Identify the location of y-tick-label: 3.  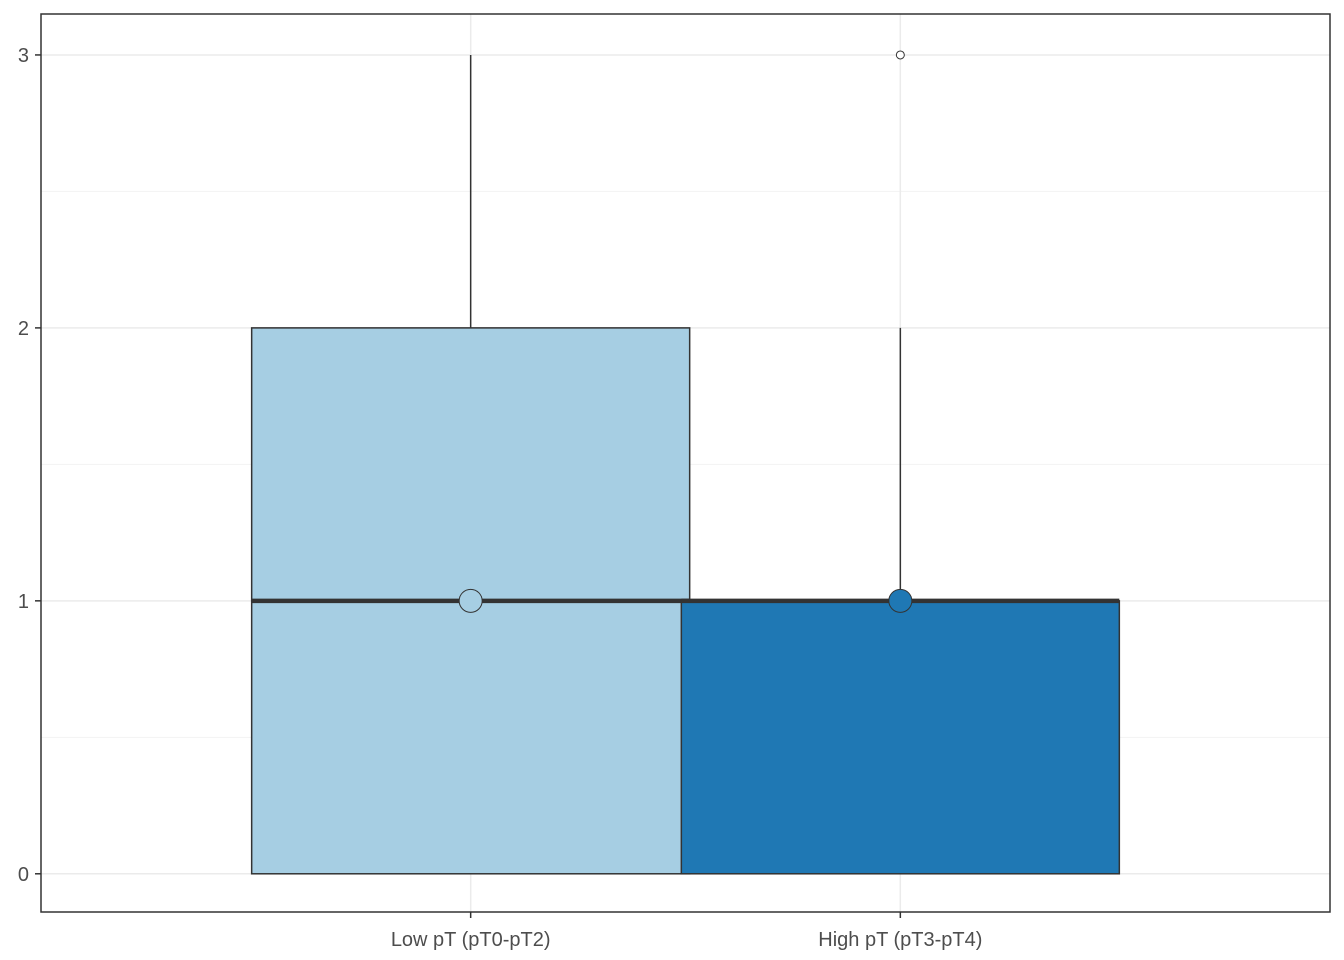
(23, 56).